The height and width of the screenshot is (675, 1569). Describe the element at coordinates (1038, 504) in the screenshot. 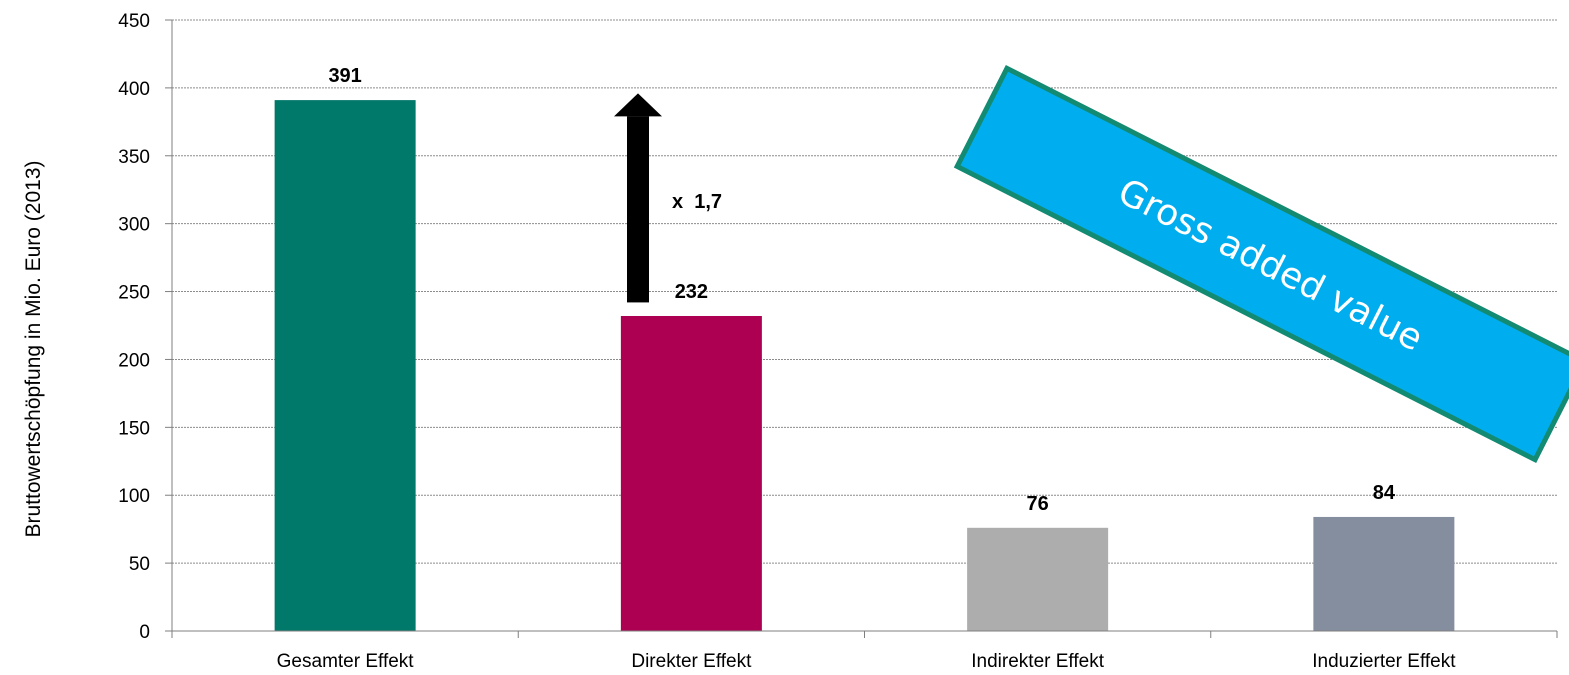

I see `data-label: 76` at that location.